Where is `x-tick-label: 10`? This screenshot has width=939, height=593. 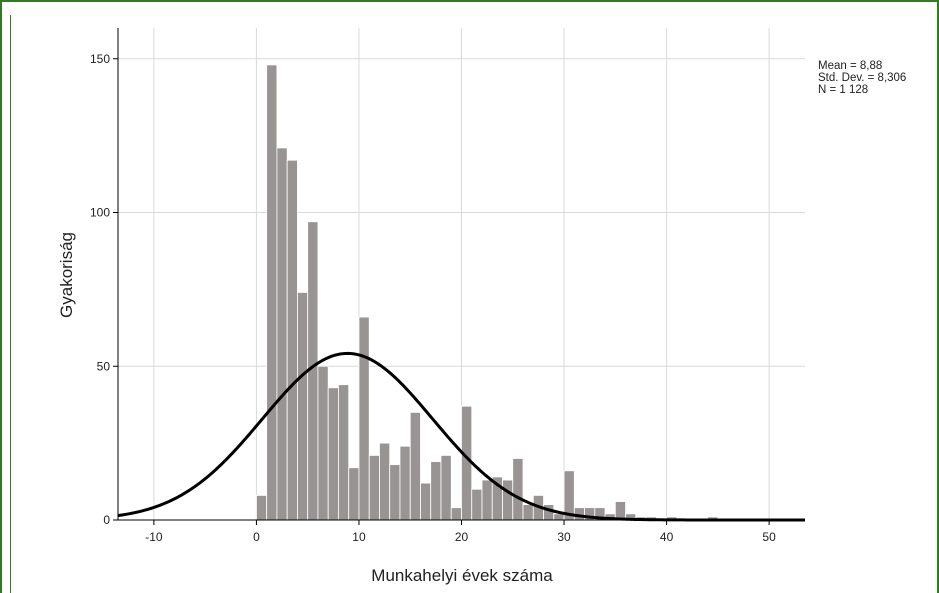
x-tick-label: 10 is located at coordinates (359, 537).